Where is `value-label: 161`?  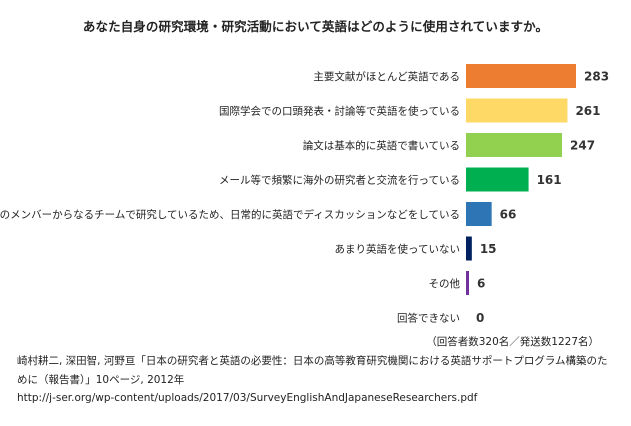
value-label: 161 is located at coordinates (549, 180).